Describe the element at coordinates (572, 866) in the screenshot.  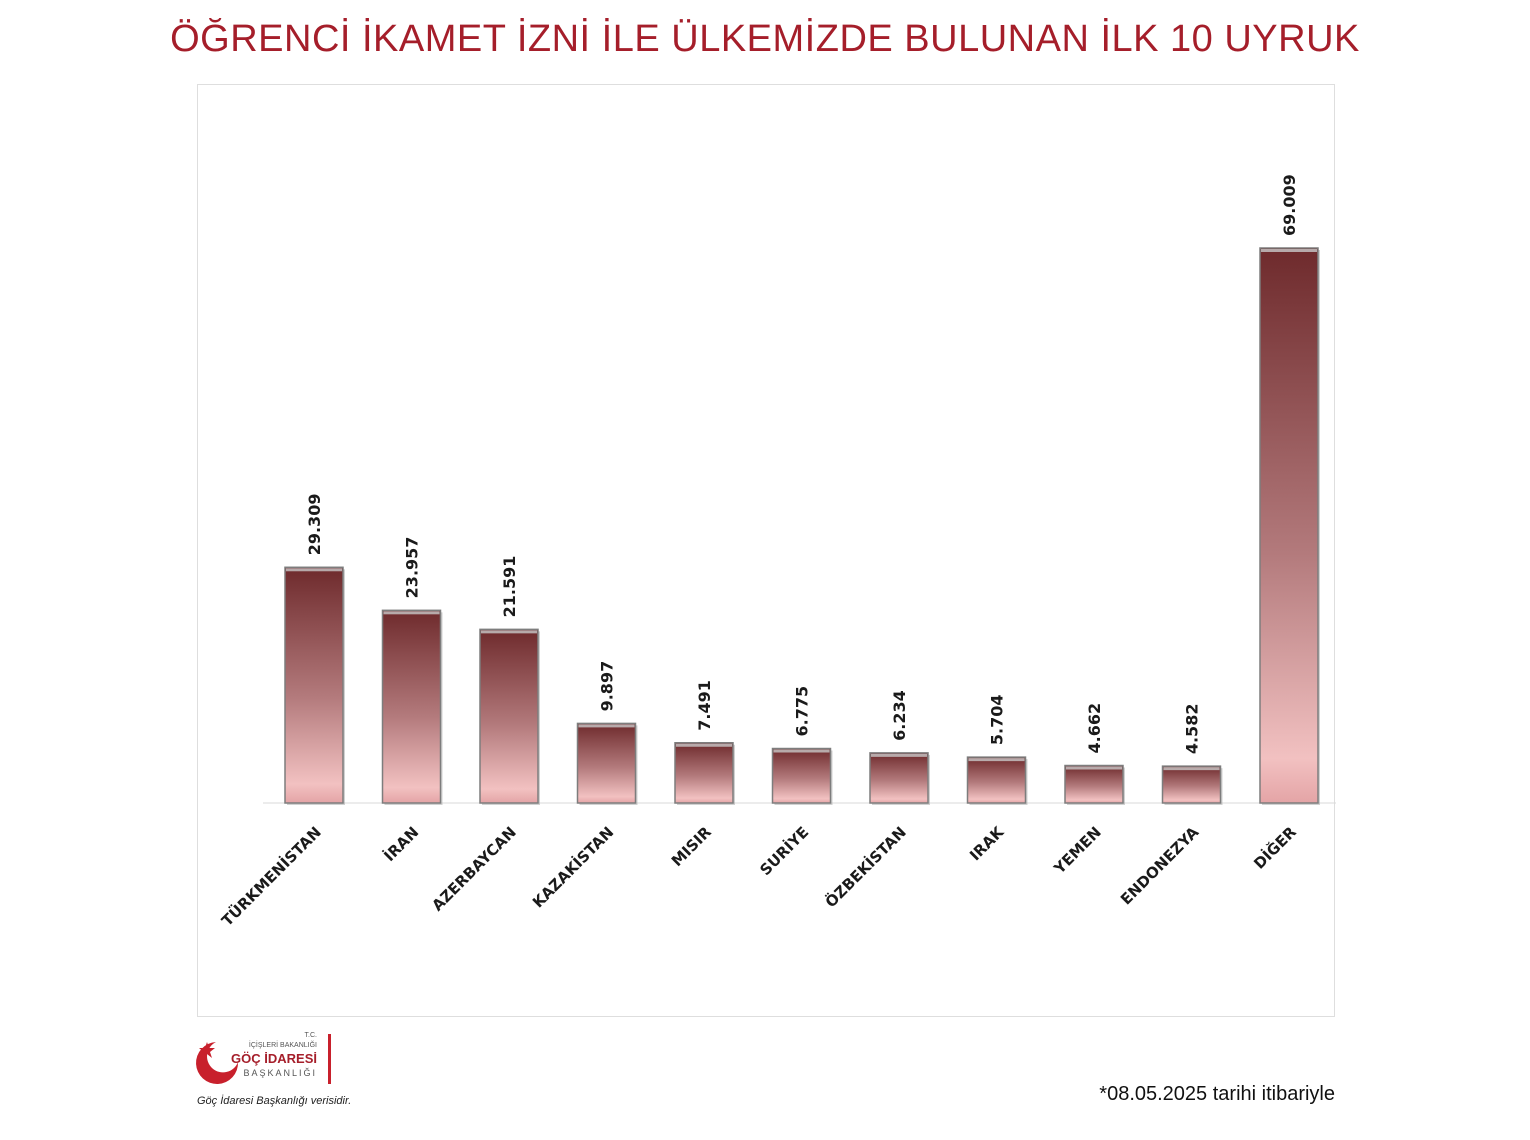
I see `category-label: KAZAKİSTAN` at that location.